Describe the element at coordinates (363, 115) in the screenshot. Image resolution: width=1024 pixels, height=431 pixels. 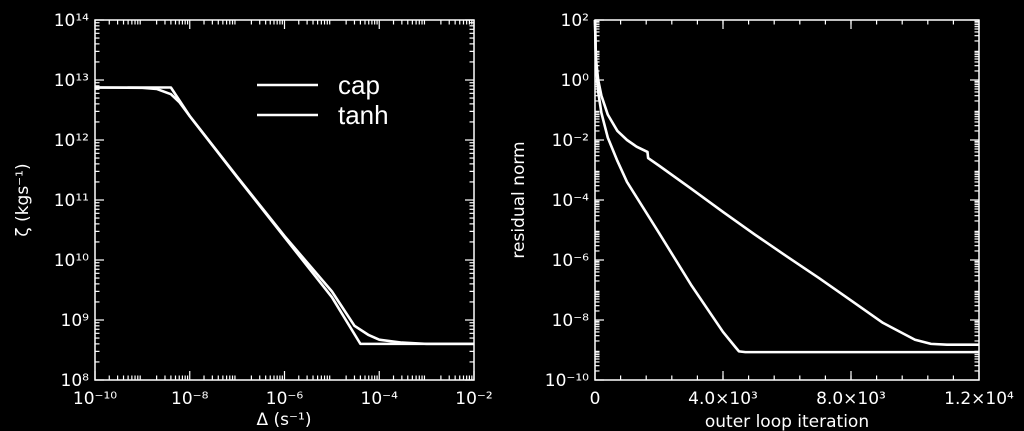
I see `legend-label-tanh: tanh` at that location.